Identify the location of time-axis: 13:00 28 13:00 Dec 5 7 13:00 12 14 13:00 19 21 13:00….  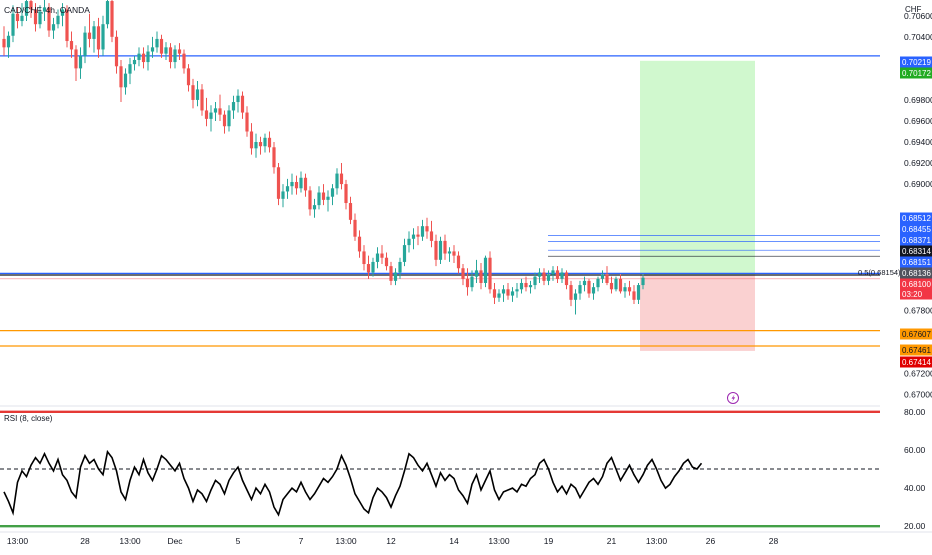
(466, 538).